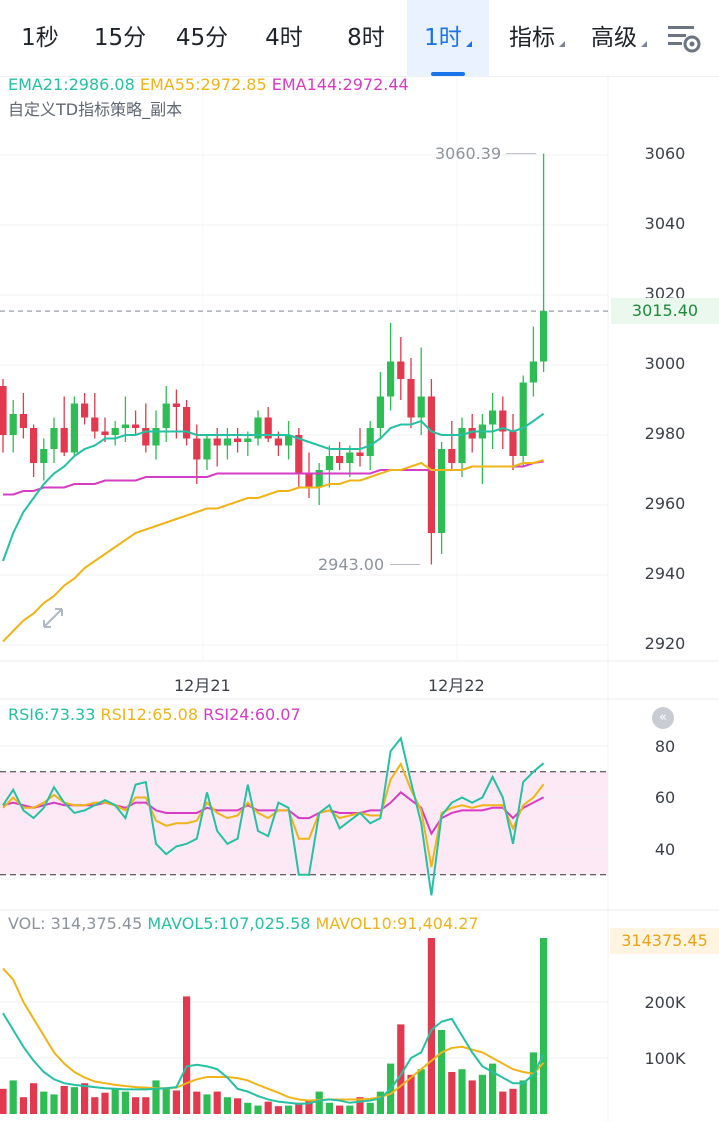 The image size is (719, 1122). I want to click on low-price-label: 2943.00, so click(351, 564).